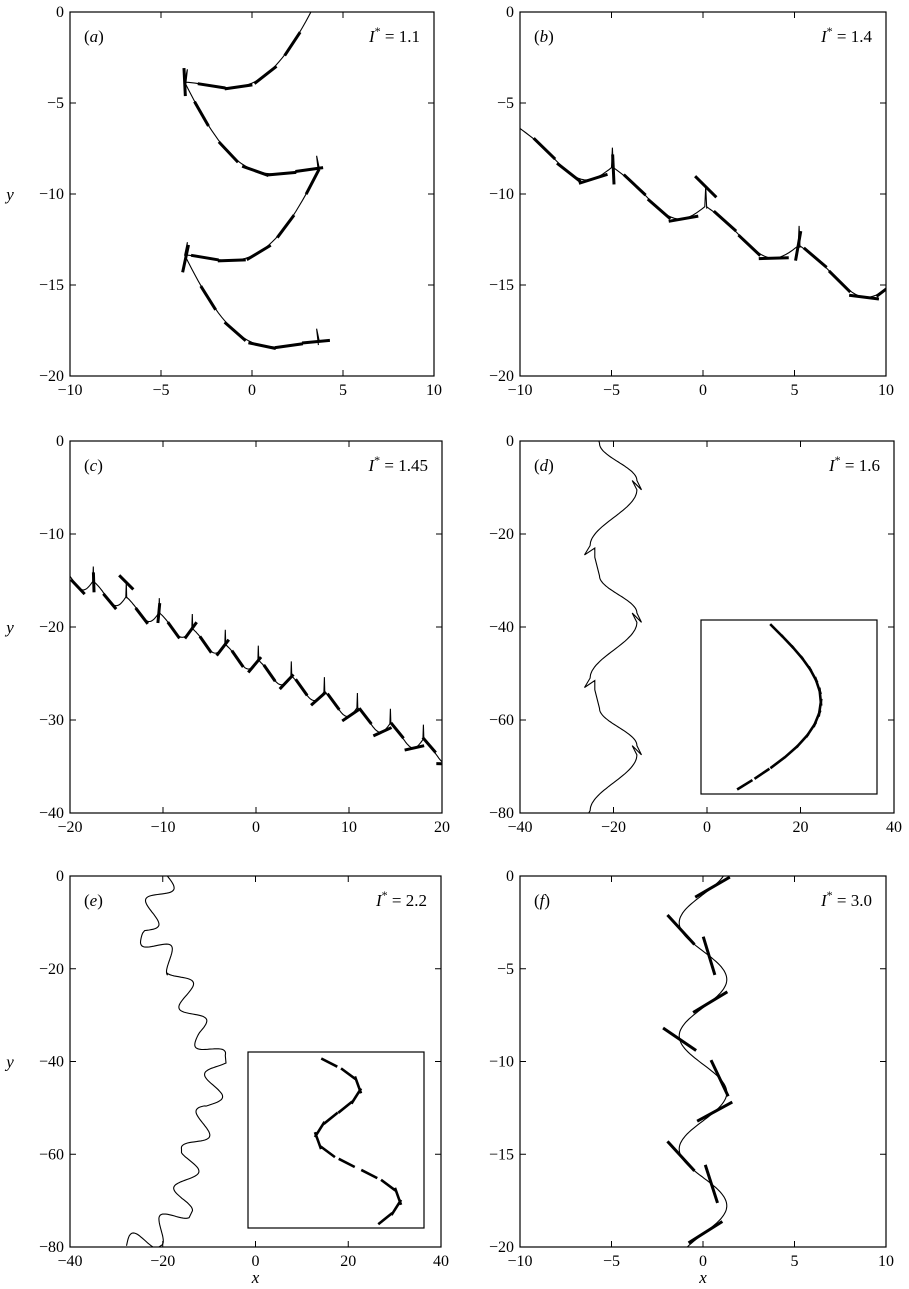  I want to click on panel-b: −10 −5 0 5 10 0 −5 −10 −15 −20 (b) I* = 1.4, so click(691, 201).